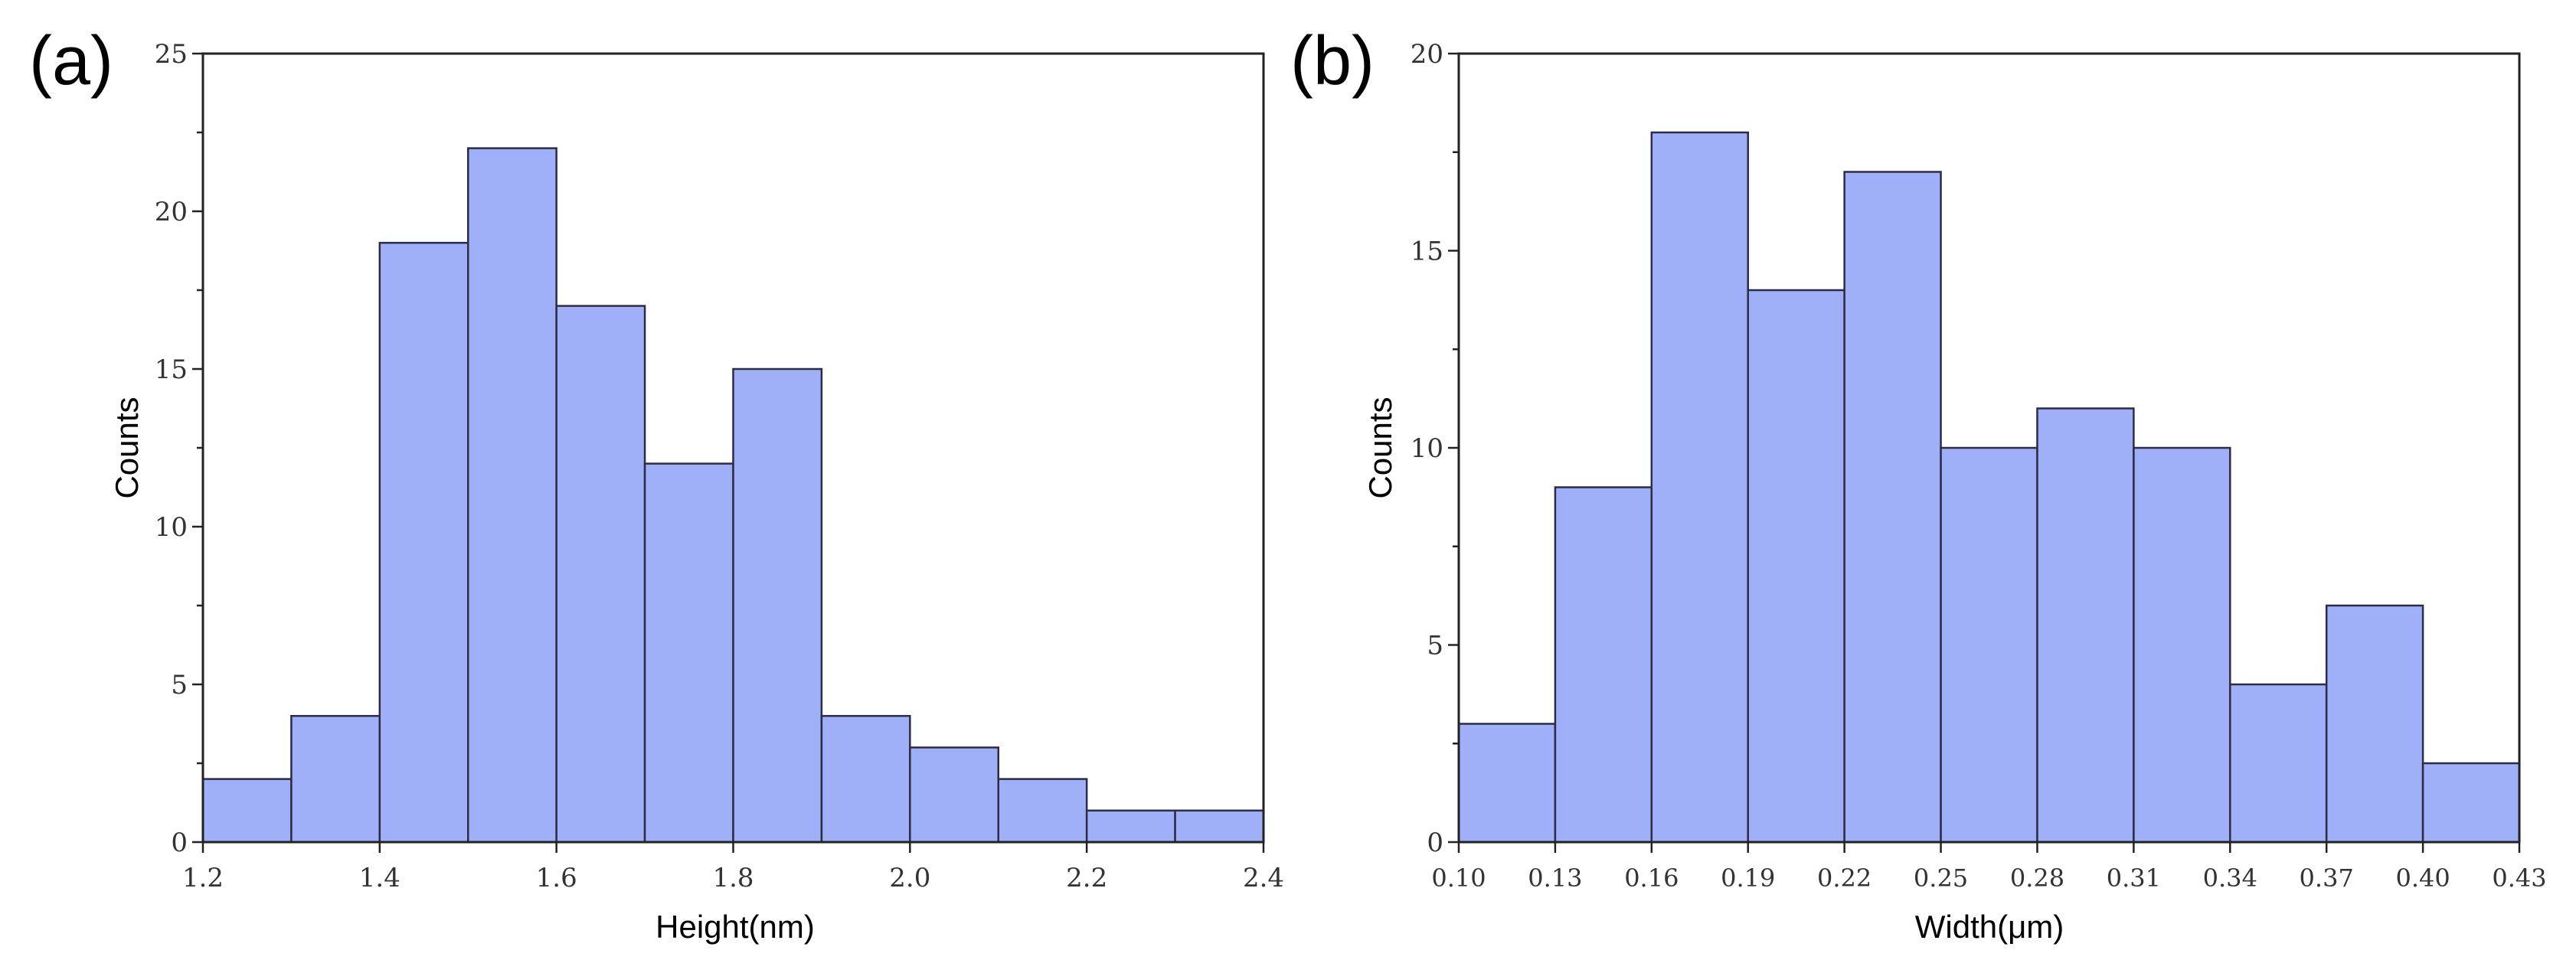 The image size is (2576, 973). I want to click on y-ticks-a: 0 5 10 15 20 25, so click(179, 448).